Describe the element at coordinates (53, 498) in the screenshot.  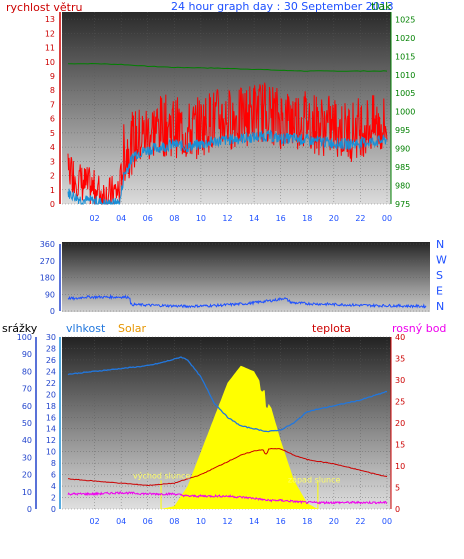
I see `humidity-tick-label: 2` at that location.